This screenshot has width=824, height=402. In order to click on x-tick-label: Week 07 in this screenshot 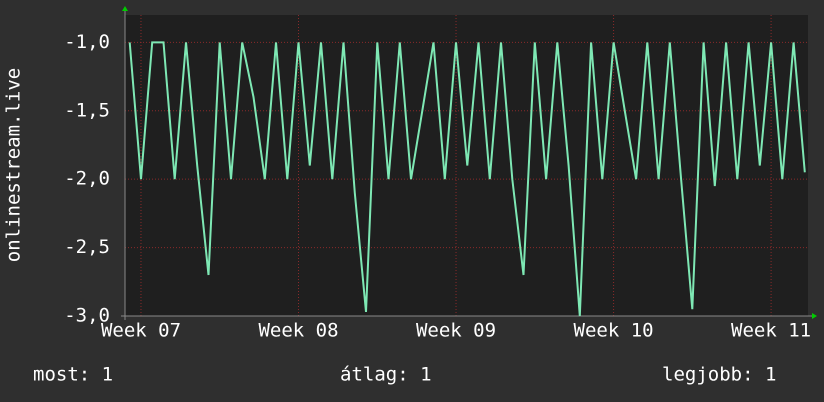, I will do `click(141, 331)`.